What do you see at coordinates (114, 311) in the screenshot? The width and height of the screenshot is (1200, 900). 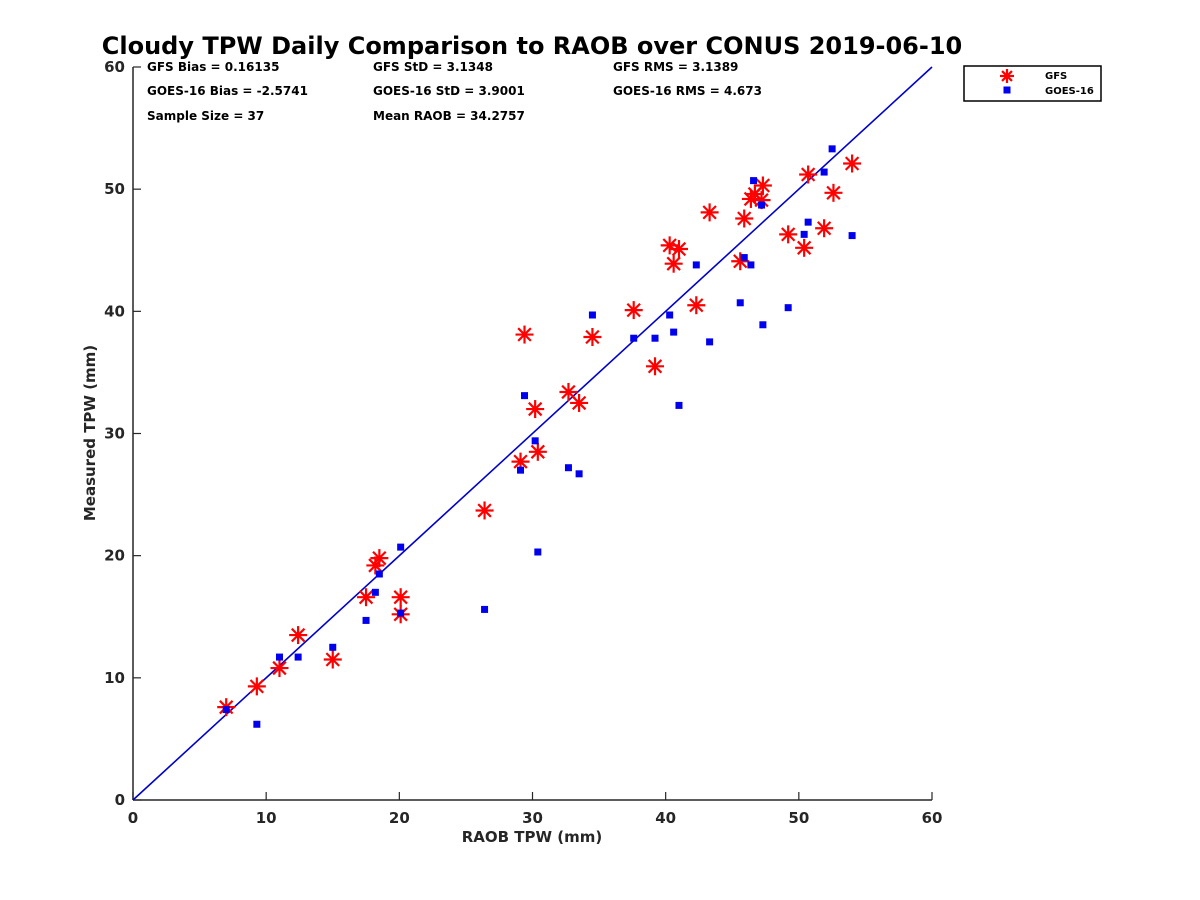 I see `y-tick-label: 40` at bounding box center [114, 311].